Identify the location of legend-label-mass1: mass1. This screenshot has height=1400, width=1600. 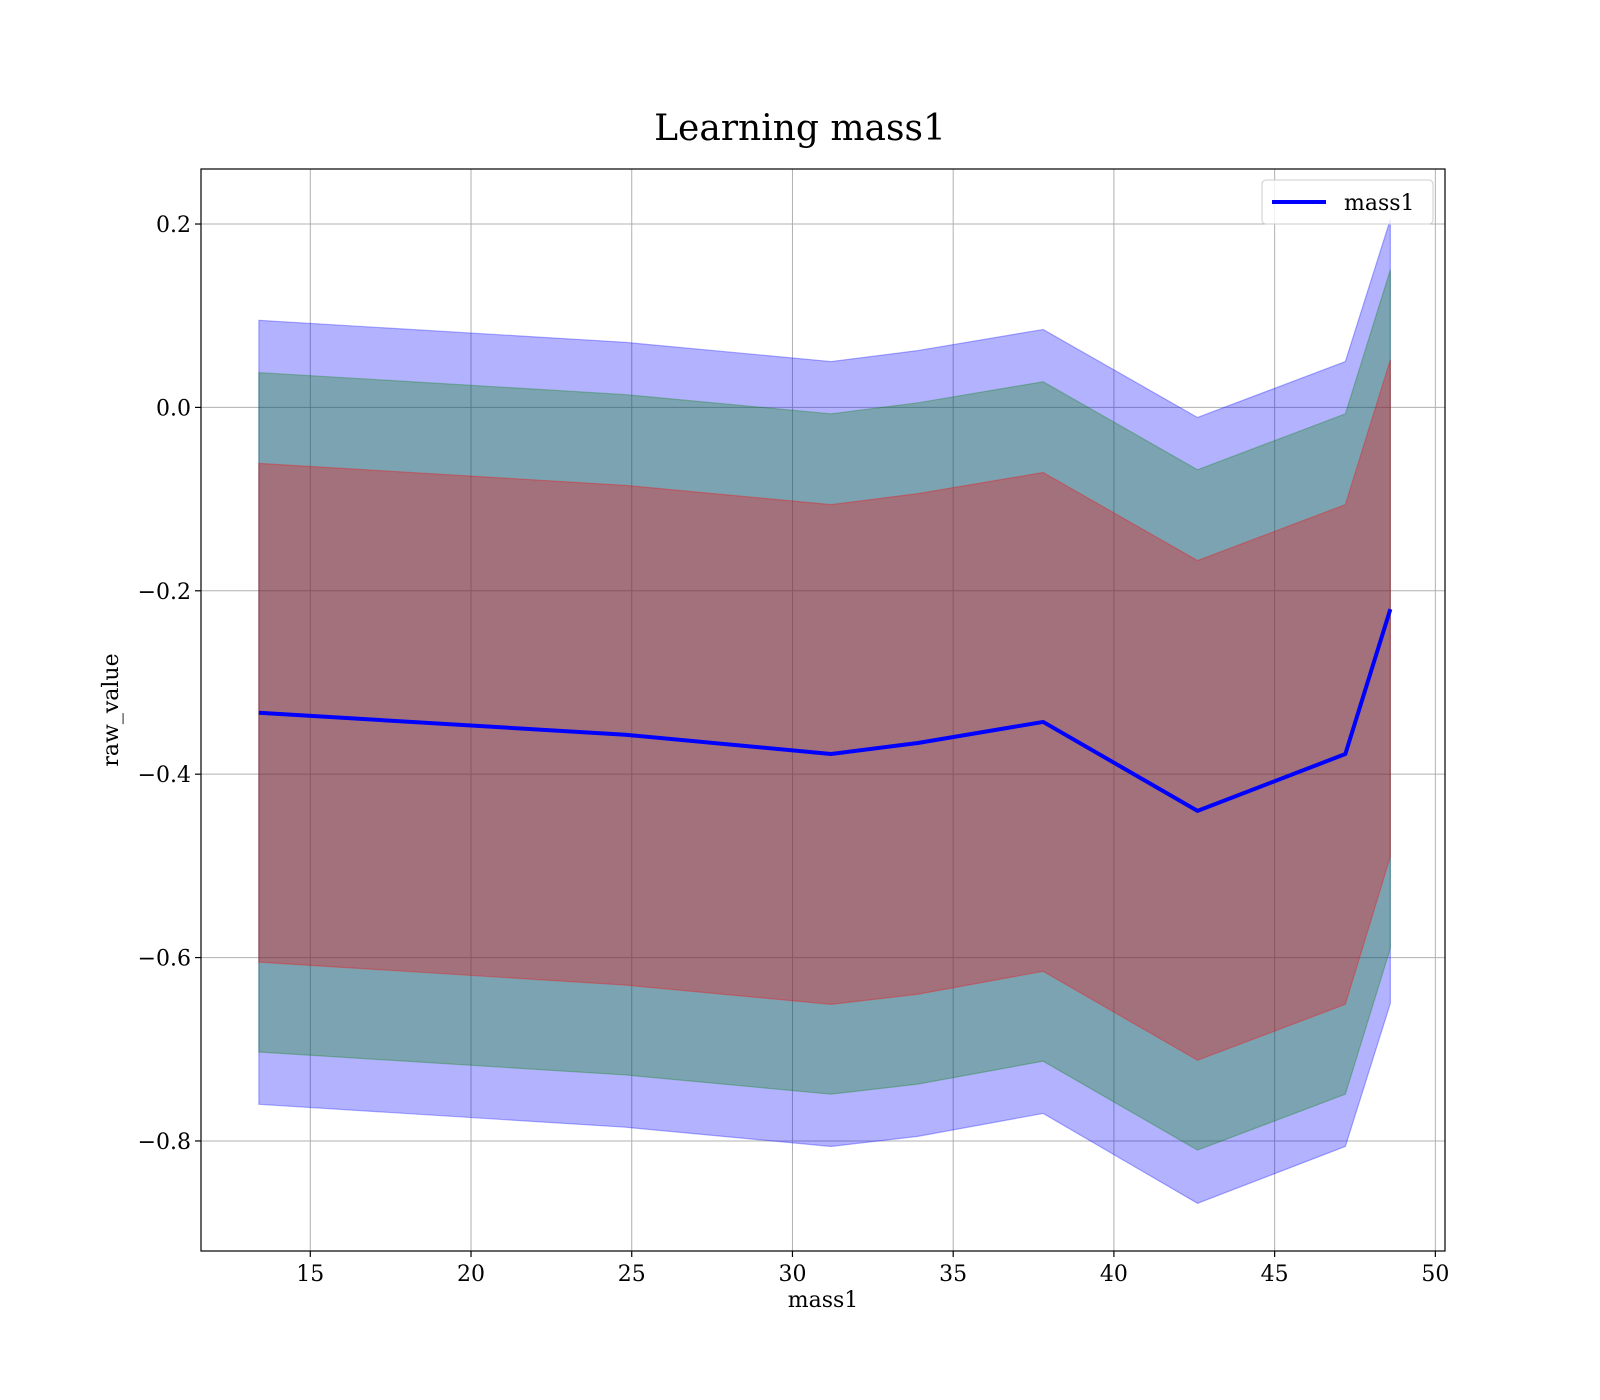
(1379, 203).